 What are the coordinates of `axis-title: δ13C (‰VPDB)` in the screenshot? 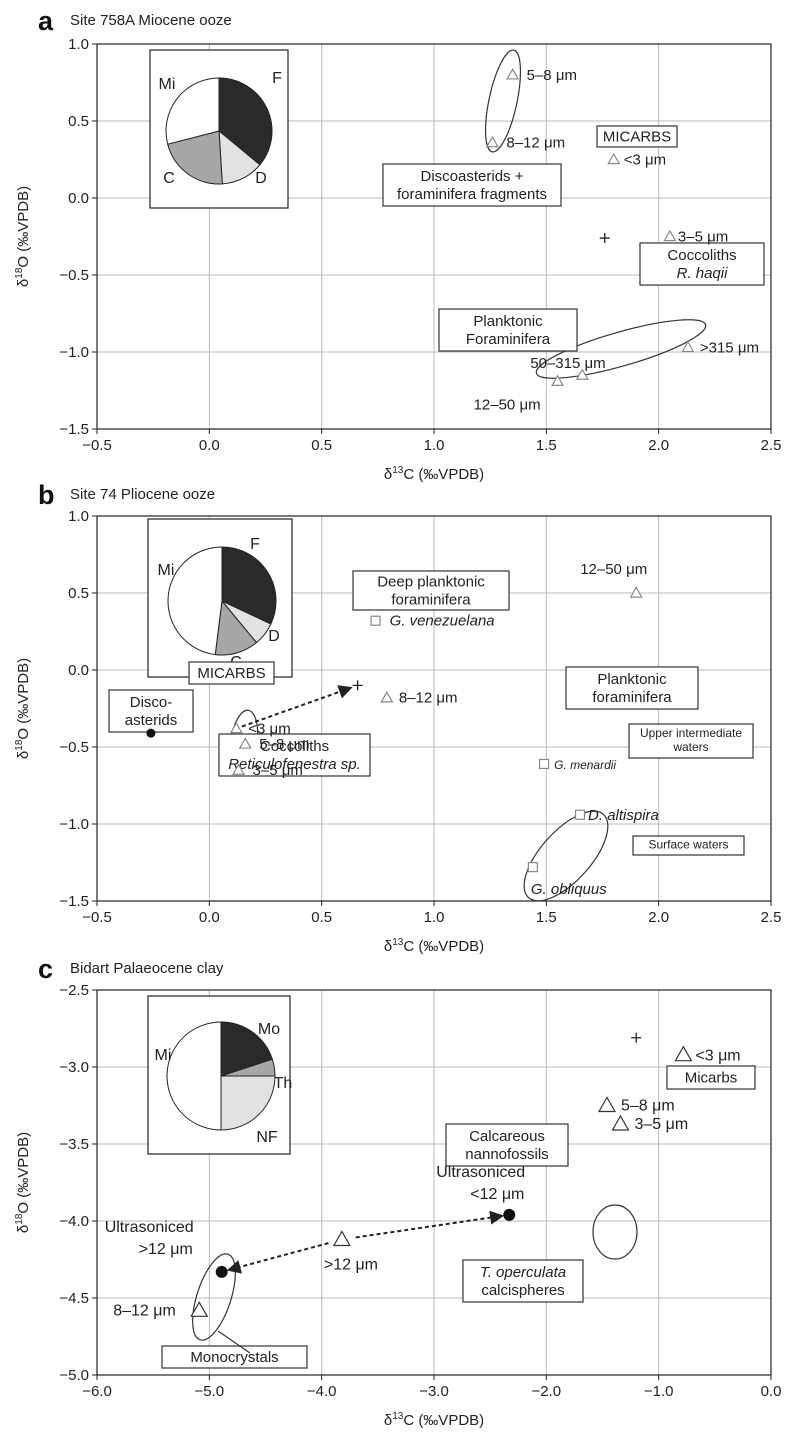 It's located at (434, 1420).